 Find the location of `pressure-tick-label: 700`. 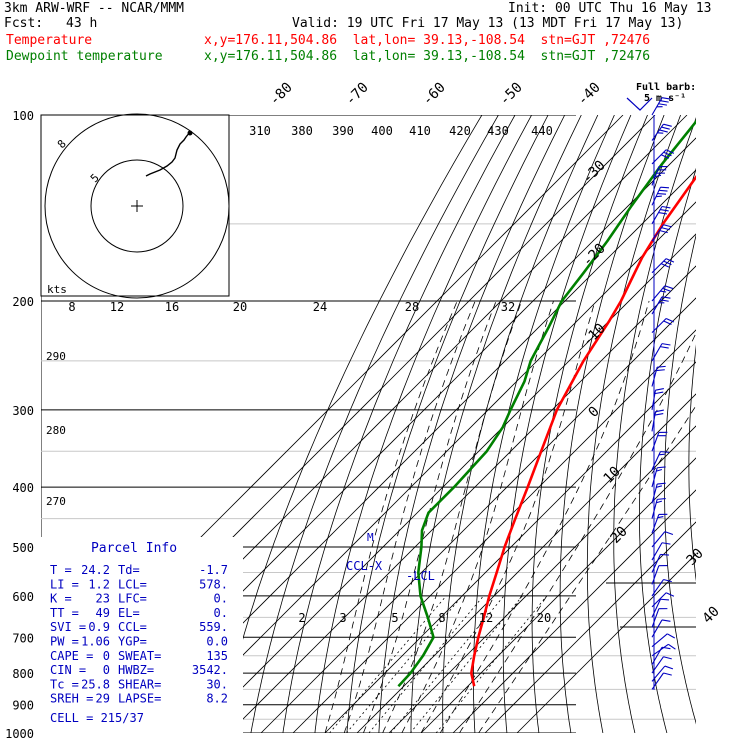

pressure-tick-label: 700 is located at coordinates (23, 638).